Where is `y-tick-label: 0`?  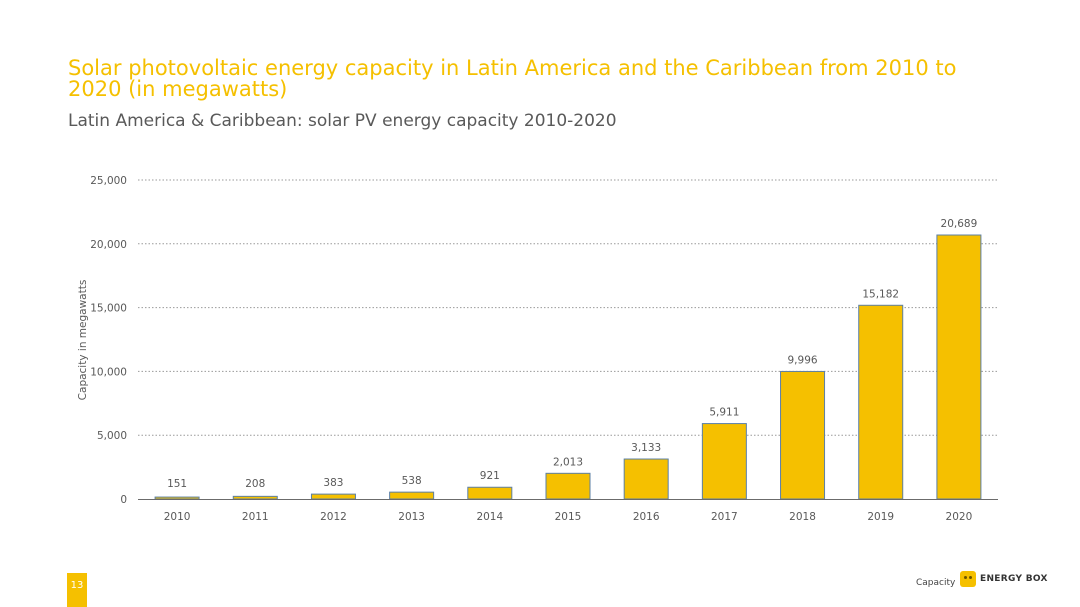 y-tick-label: 0 is located at coordinates (123, 500).